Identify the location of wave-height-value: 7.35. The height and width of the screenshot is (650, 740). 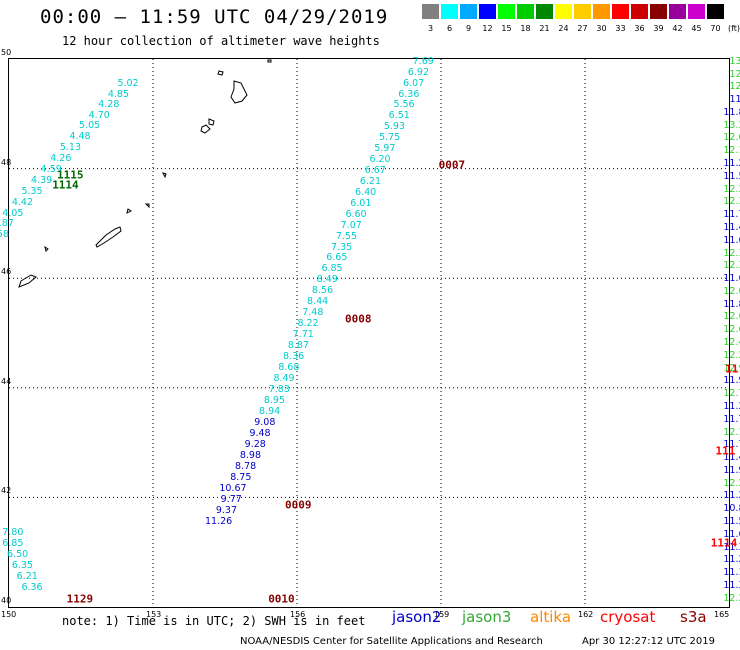
(342, 247).